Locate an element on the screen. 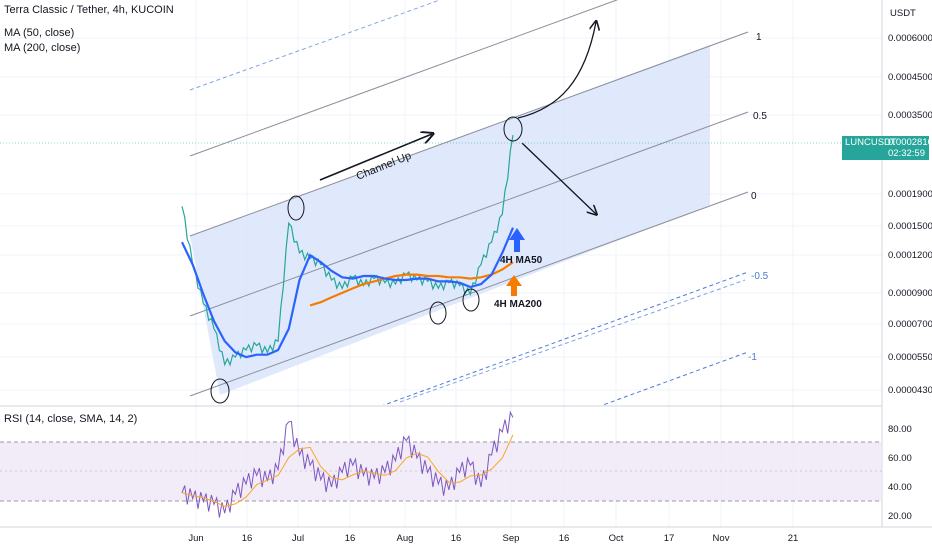  rsi-band-fill is located at coordinates (441, 471).